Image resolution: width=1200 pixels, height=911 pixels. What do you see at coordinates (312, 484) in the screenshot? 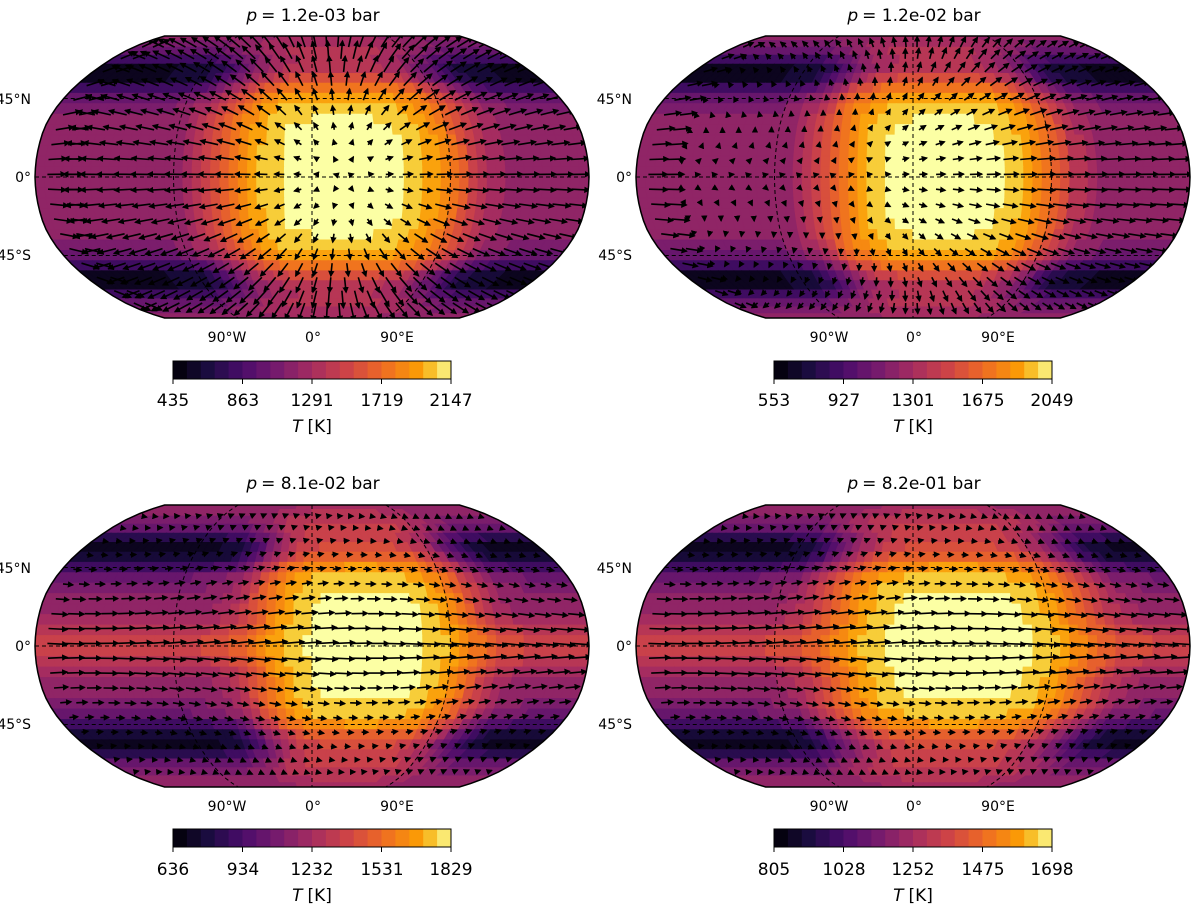
I see `panel-3-title: p = 8.1e-02 bar` at bounding box center [312, 484].